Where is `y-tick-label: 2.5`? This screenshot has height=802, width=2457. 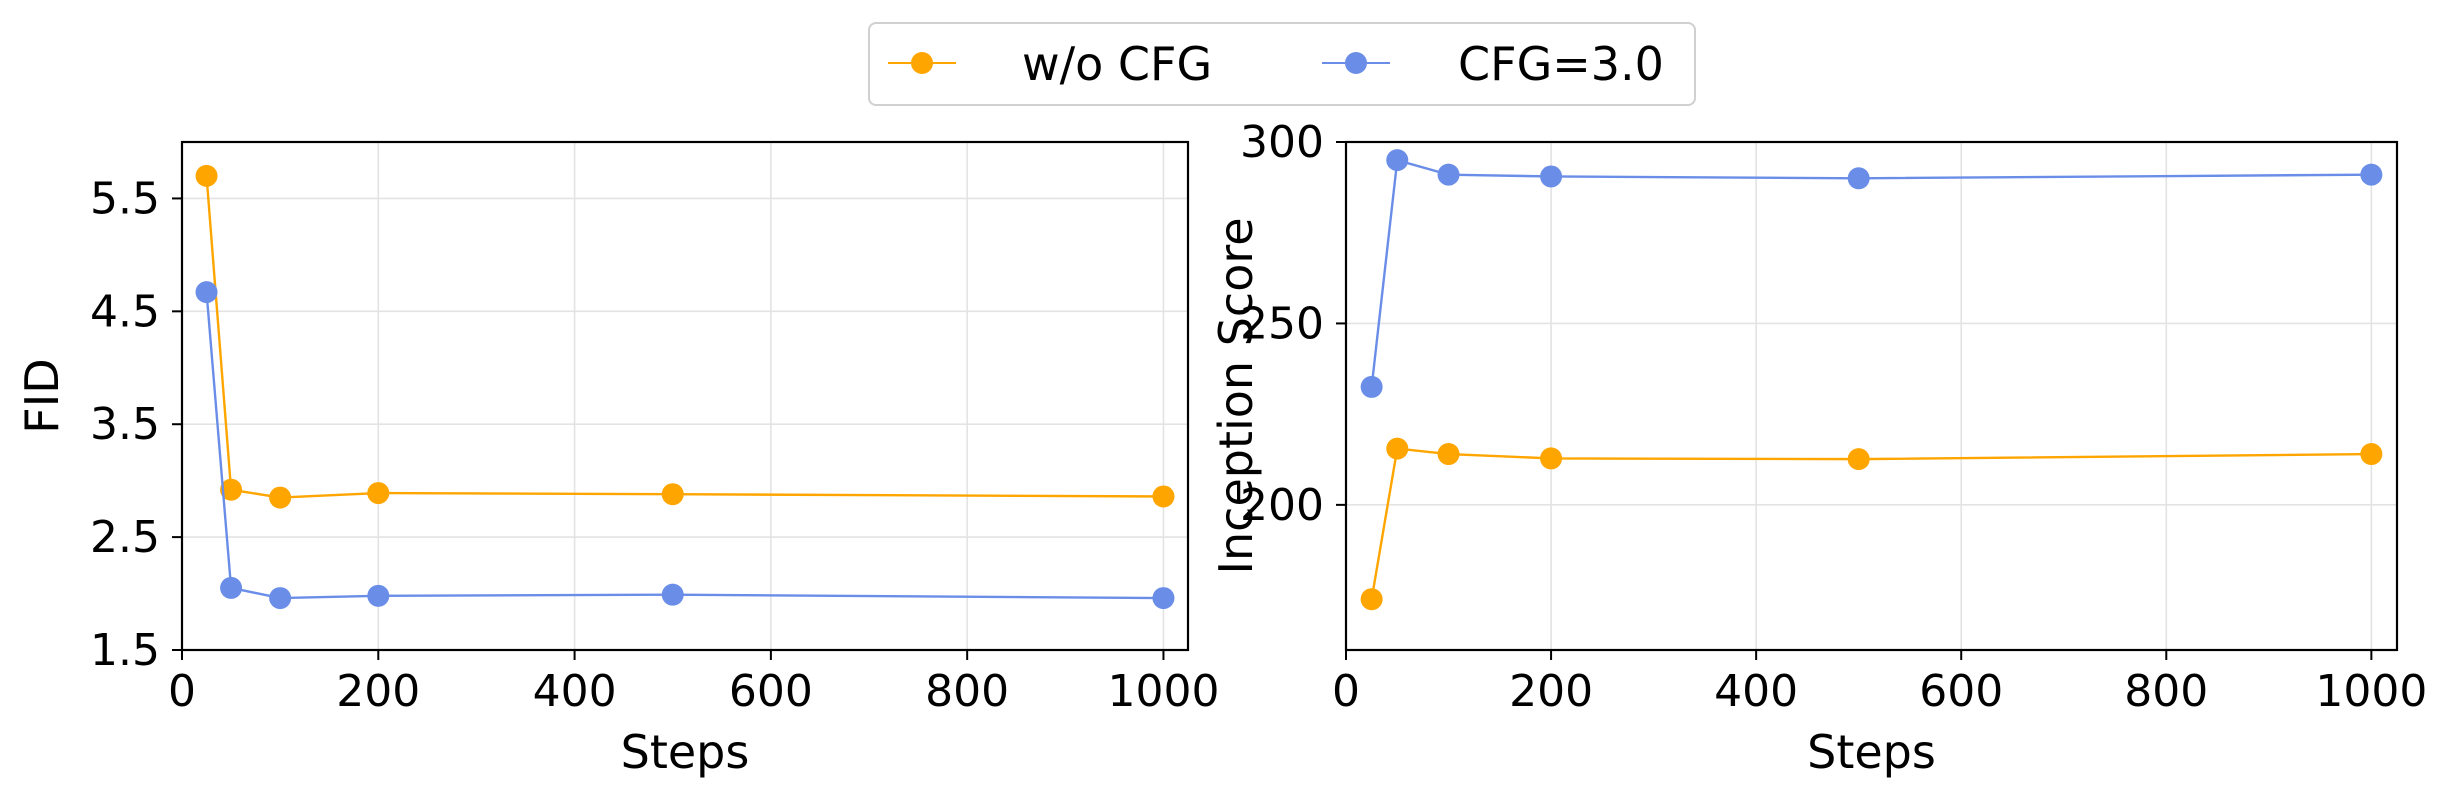
y-tick-label: 2.5 is located at coordinates (125, 537).